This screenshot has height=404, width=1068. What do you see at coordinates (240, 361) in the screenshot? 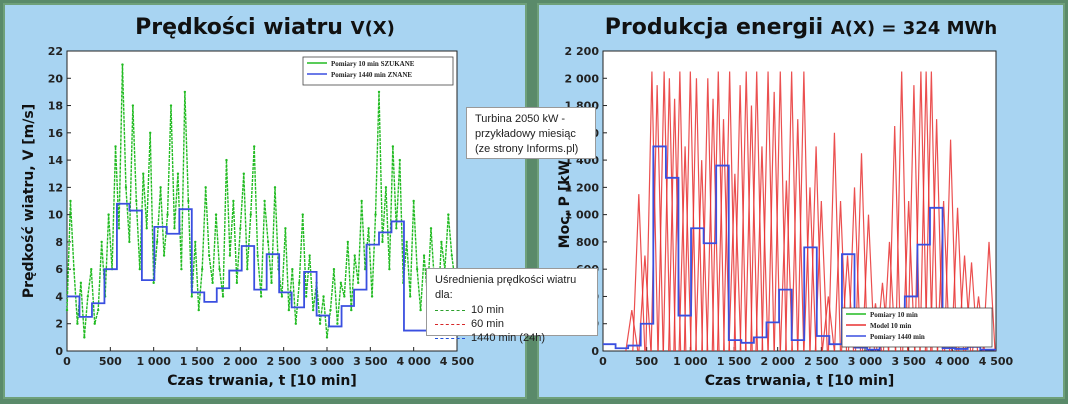
I see `x-tick-label: 2 000` at bounding box center [240, 361].